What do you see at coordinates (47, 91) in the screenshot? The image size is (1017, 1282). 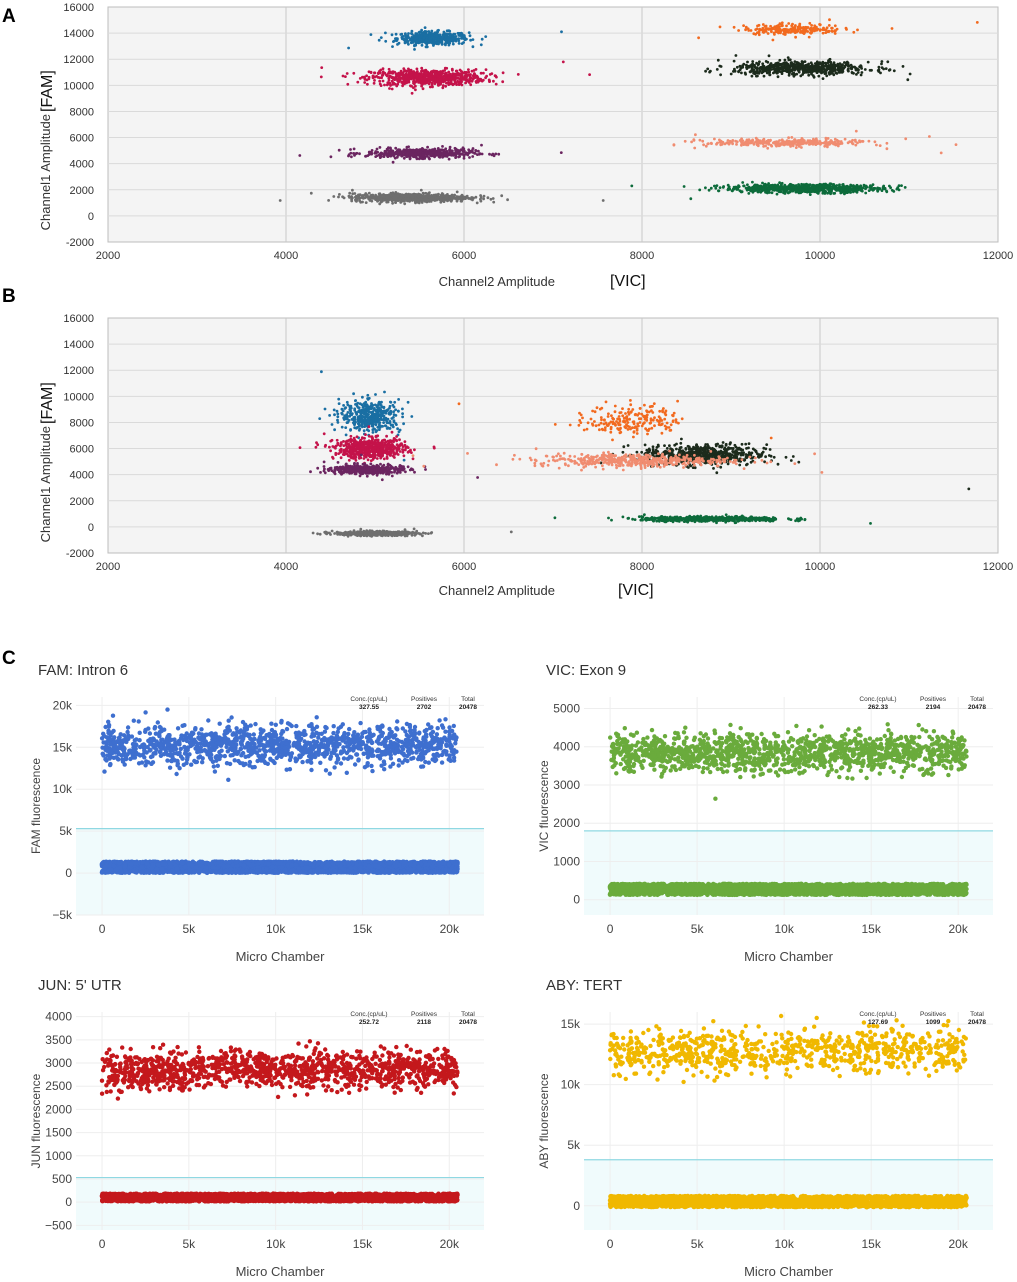 I see `chart-a-ylabel-unit: [FAM]` at bounding box center [47, 91].